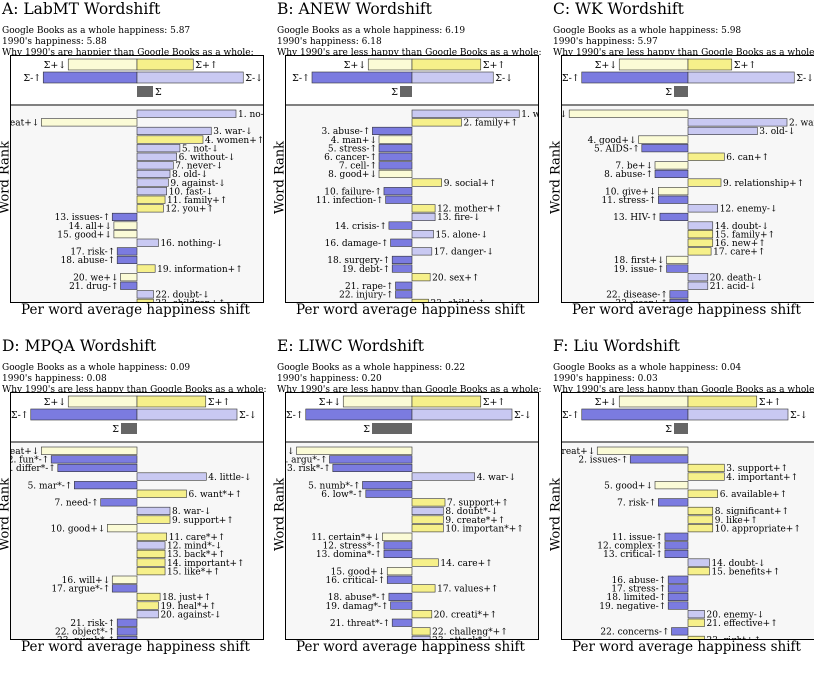 This screenshot has width=814, height=674. What do you see at coordinates (467, 590) in the screenshot?
I see `word-label: 17. values+↑` at bounding box center [467, 590].